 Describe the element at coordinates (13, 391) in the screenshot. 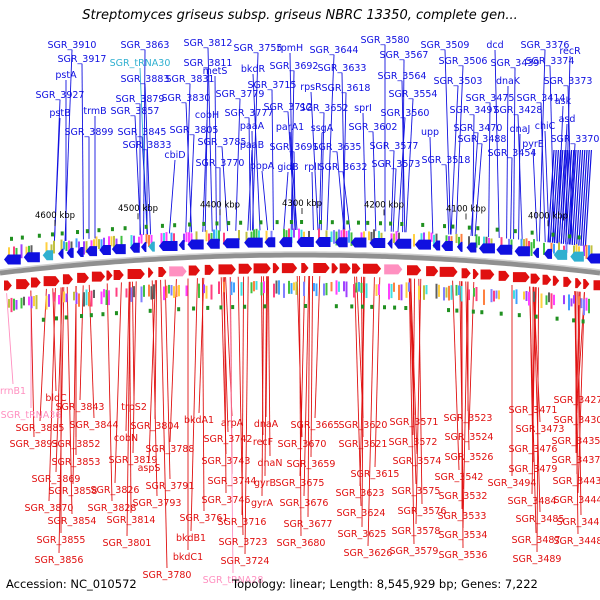

I see `reverse-gene-label-rrnb1: rrnB1` at that location.